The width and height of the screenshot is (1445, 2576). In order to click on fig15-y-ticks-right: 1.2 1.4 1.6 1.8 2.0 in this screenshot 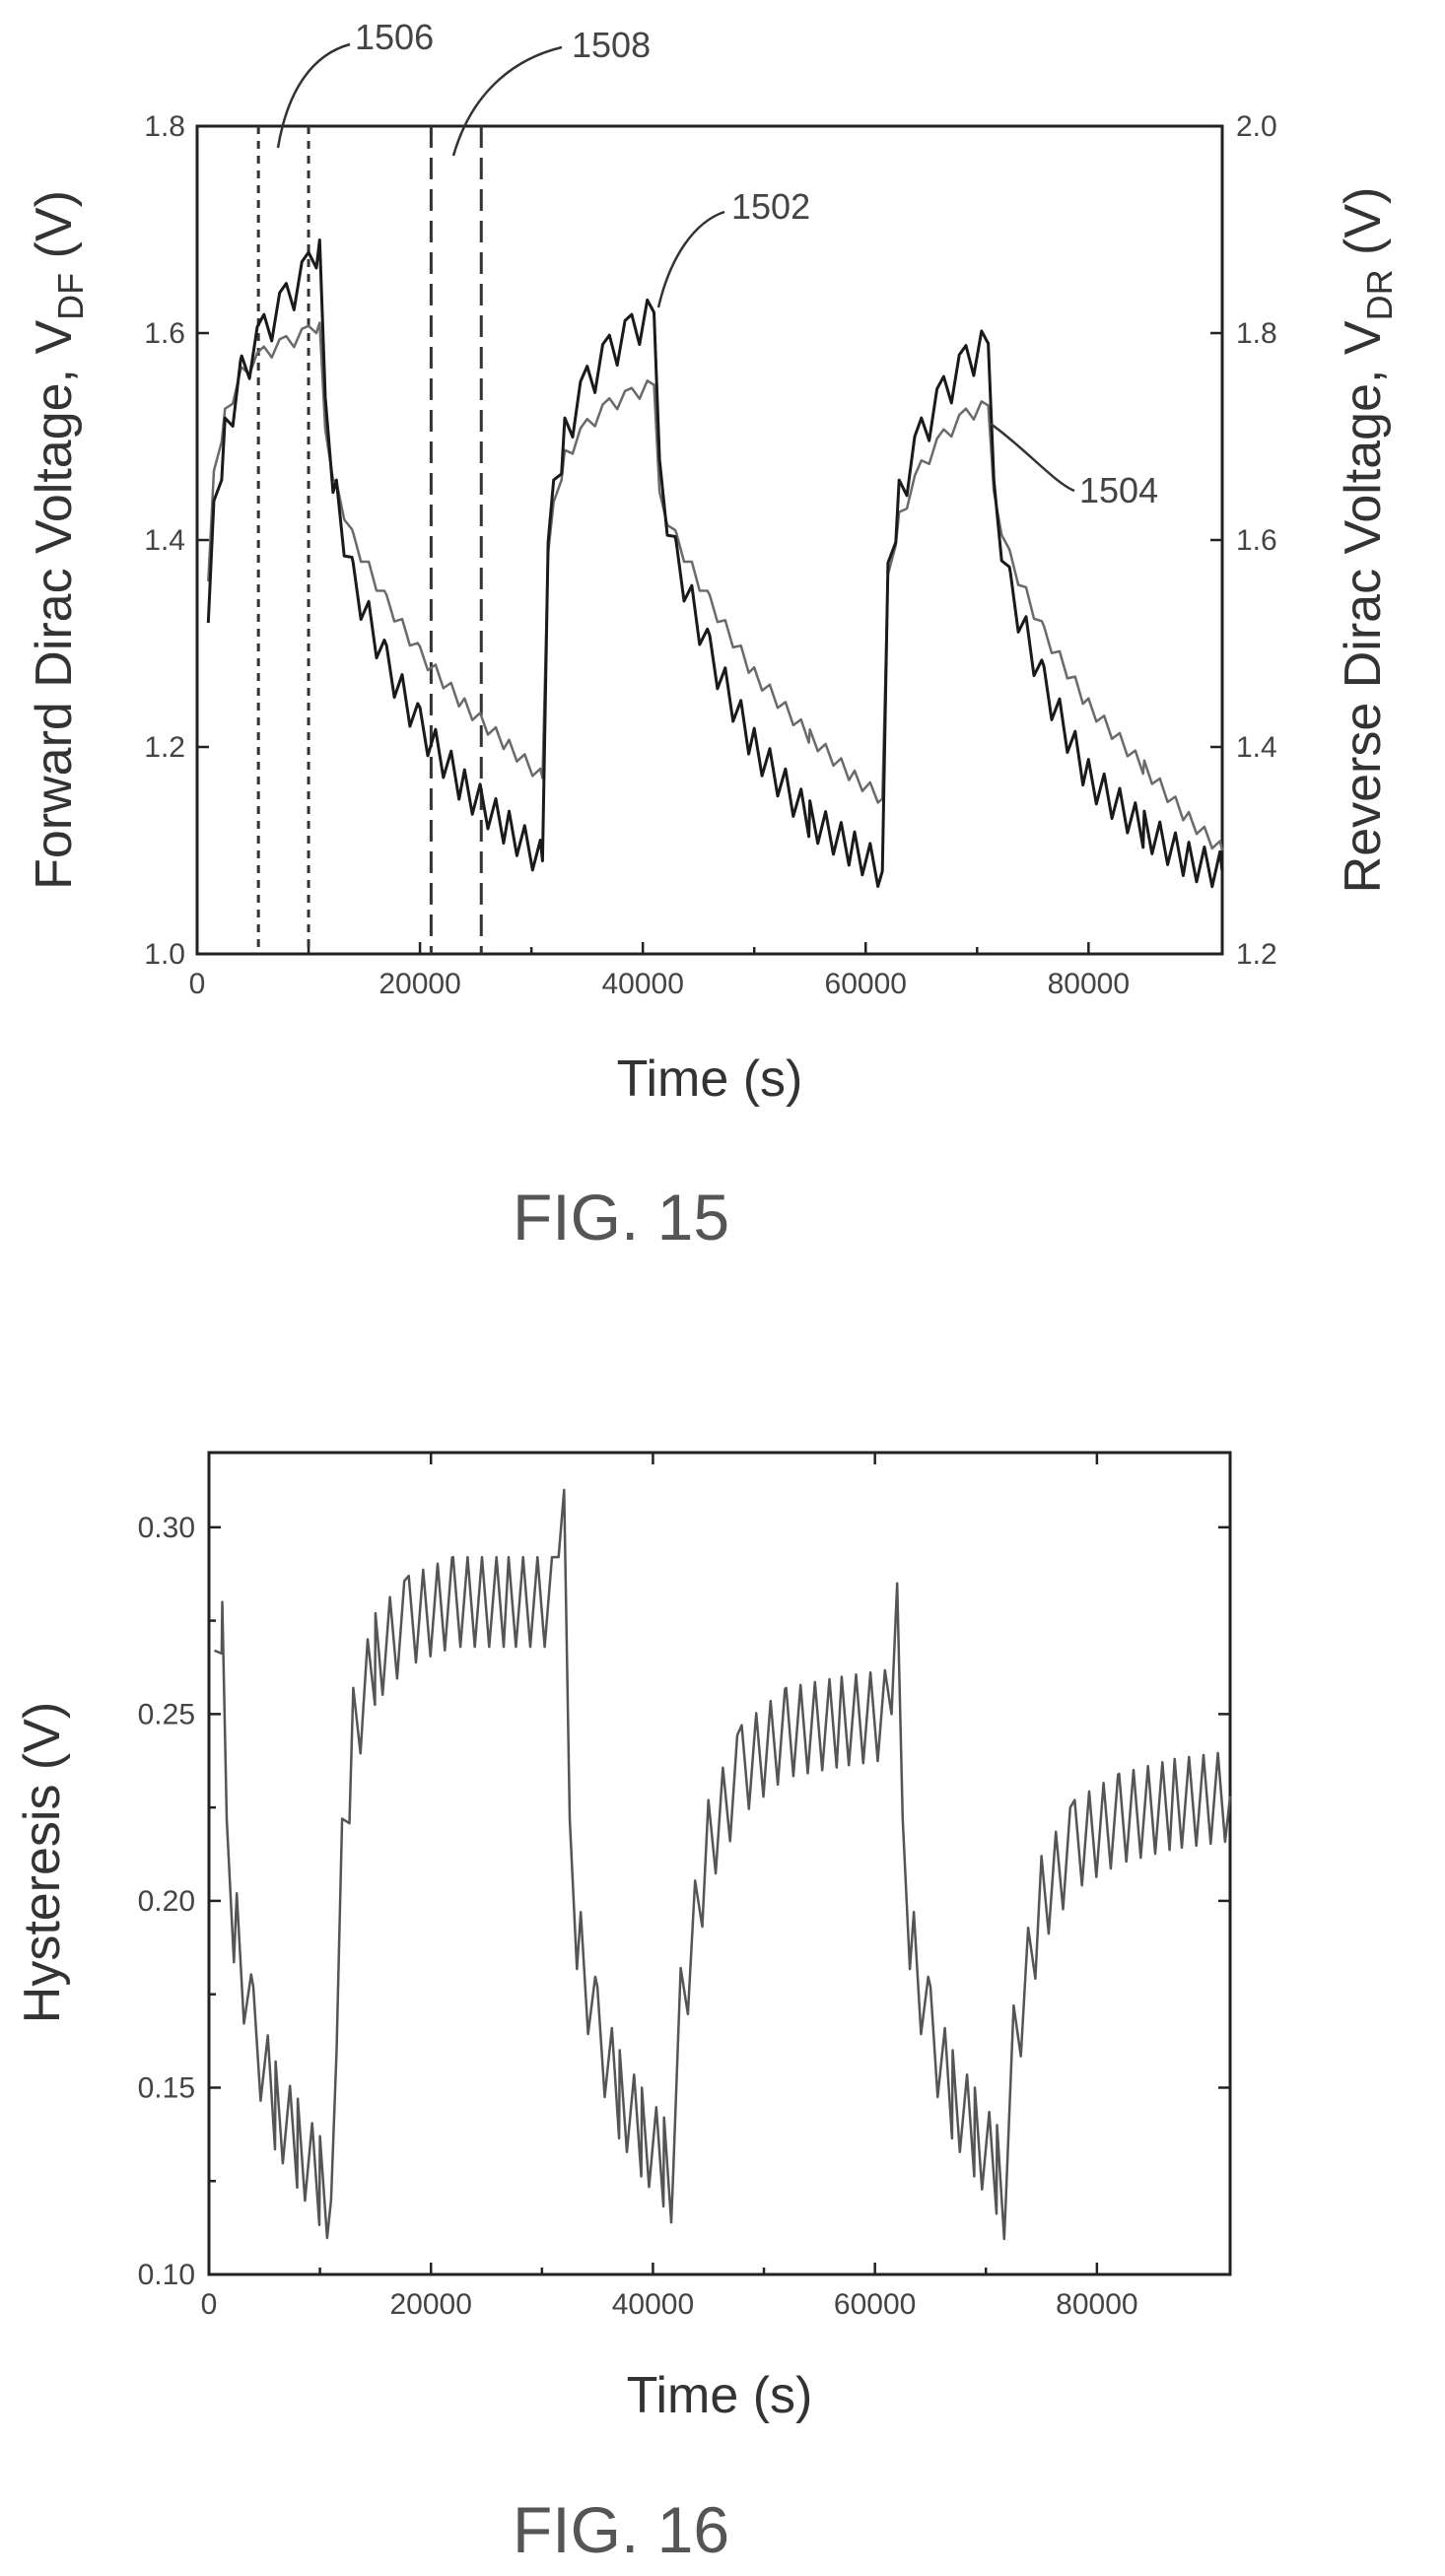, I will do `click(1243, 541)`.